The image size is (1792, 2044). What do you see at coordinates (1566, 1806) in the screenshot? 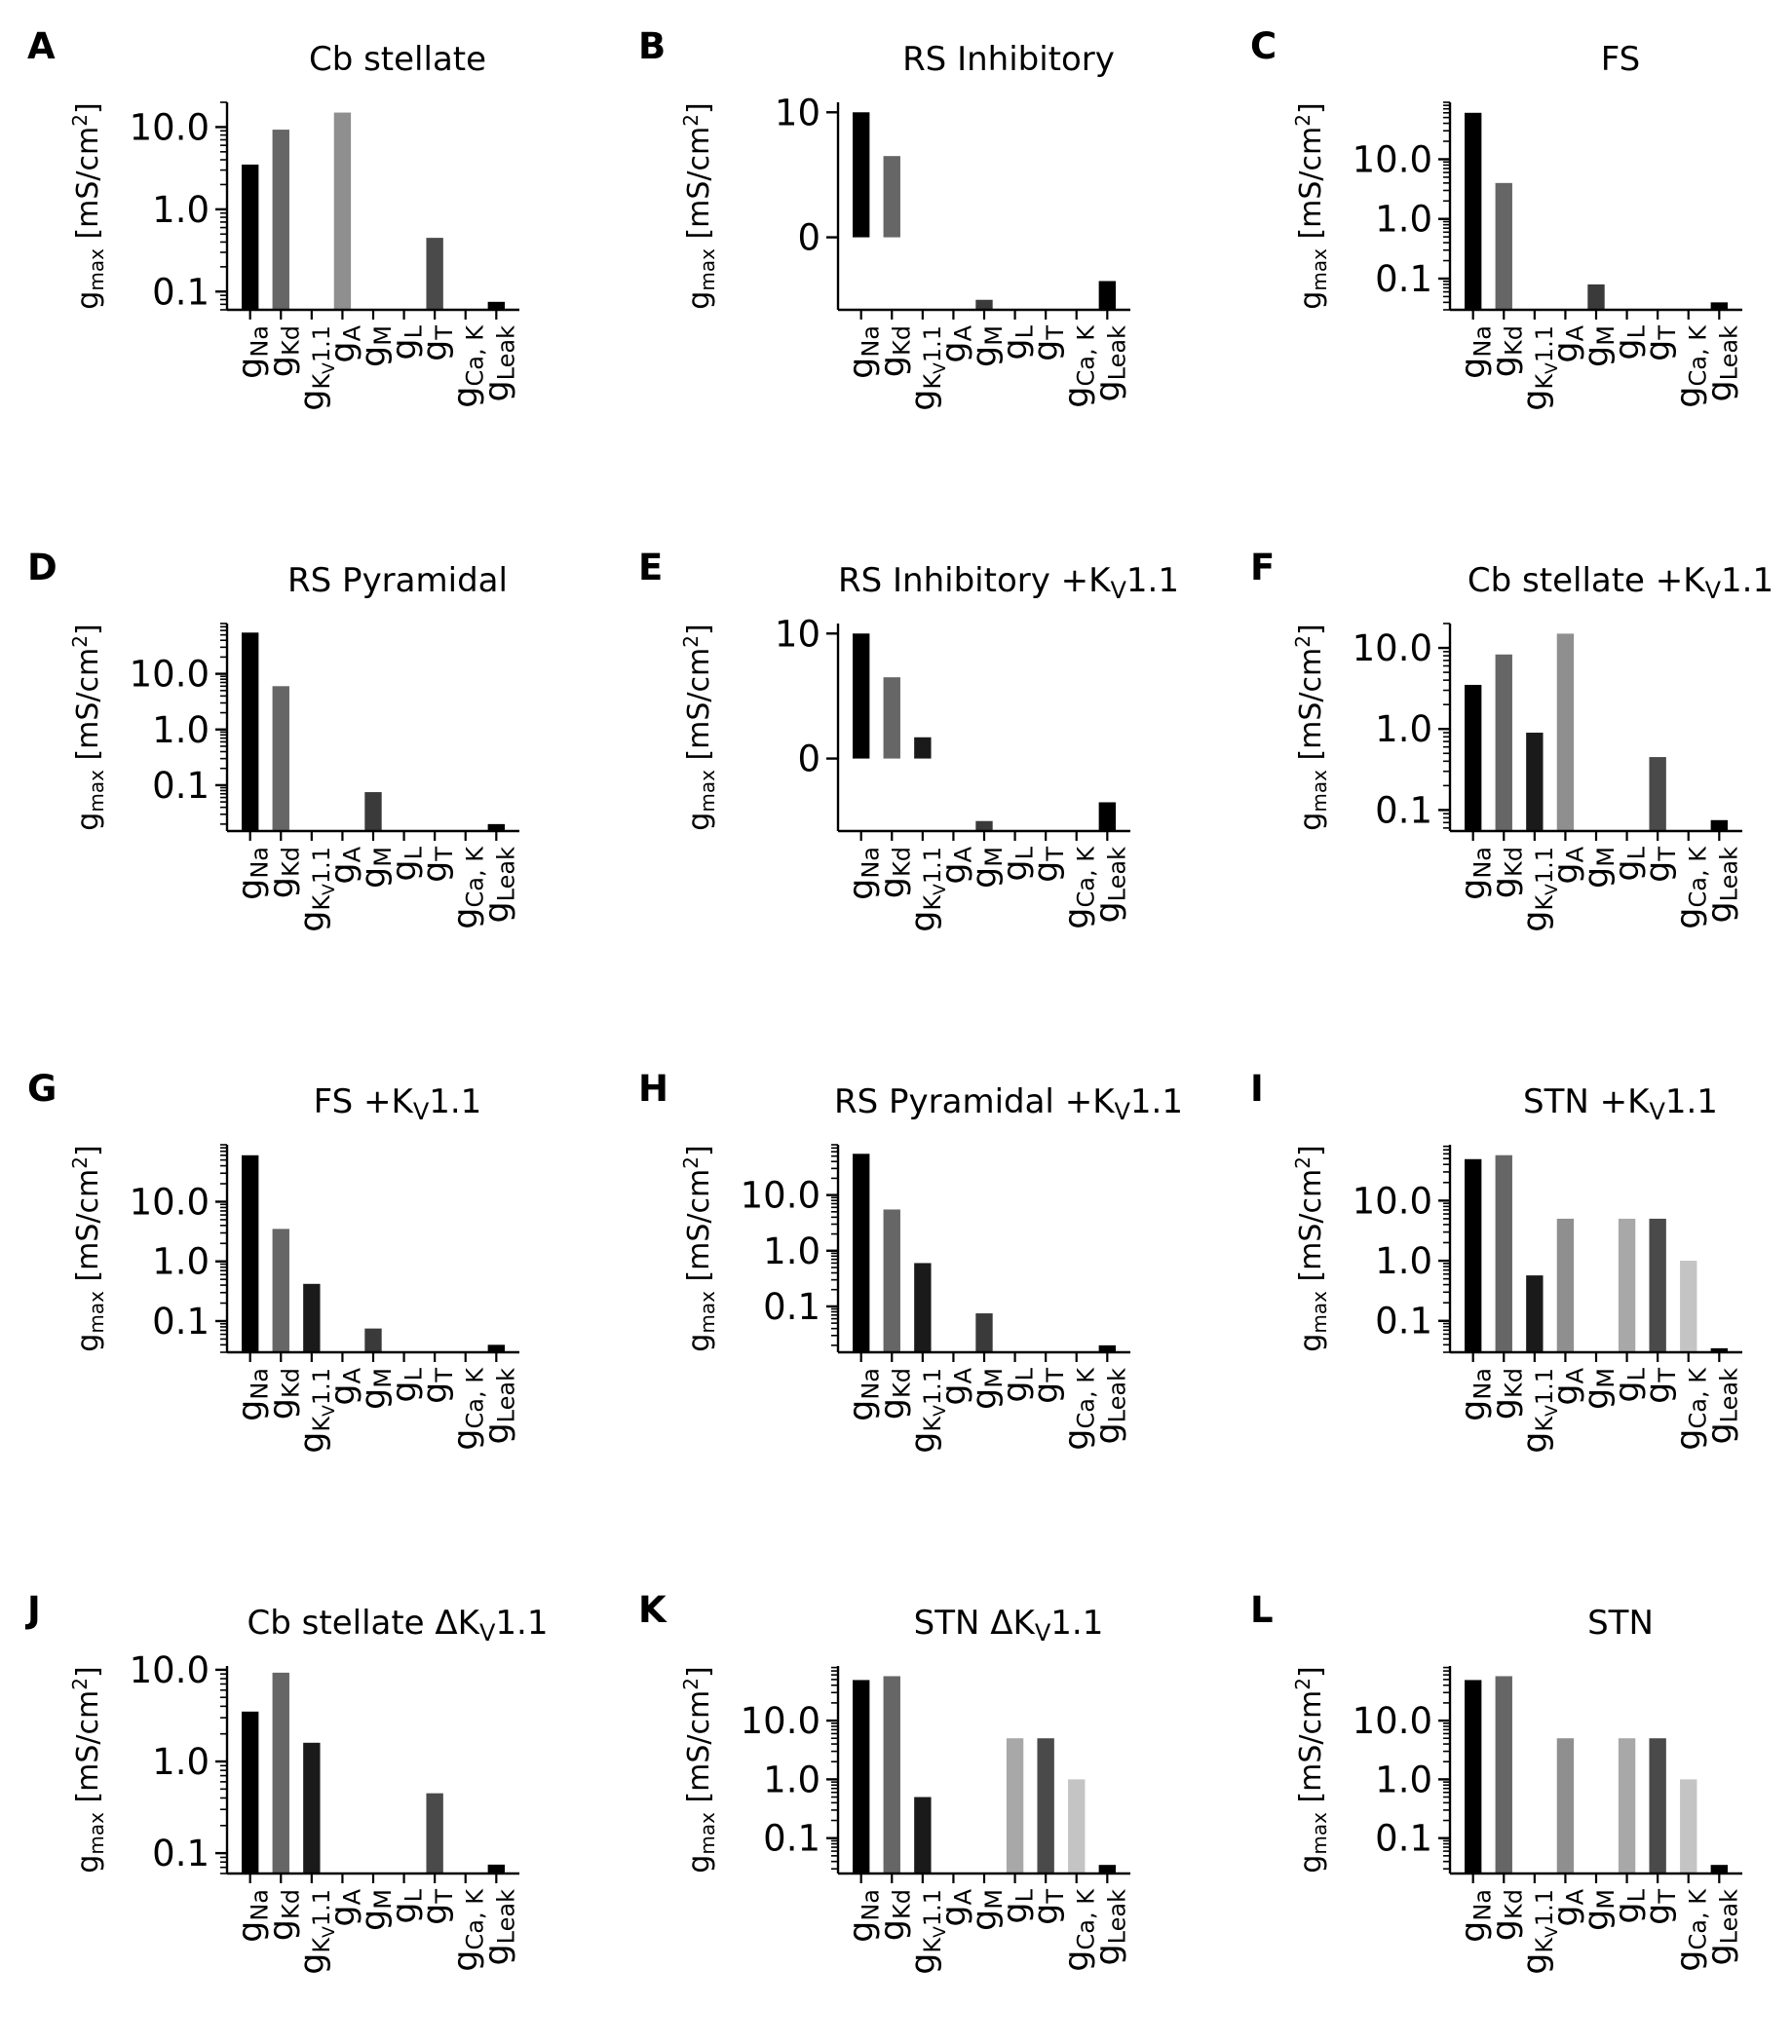
I see `bar-a` at bounding box center [1566, 1806].